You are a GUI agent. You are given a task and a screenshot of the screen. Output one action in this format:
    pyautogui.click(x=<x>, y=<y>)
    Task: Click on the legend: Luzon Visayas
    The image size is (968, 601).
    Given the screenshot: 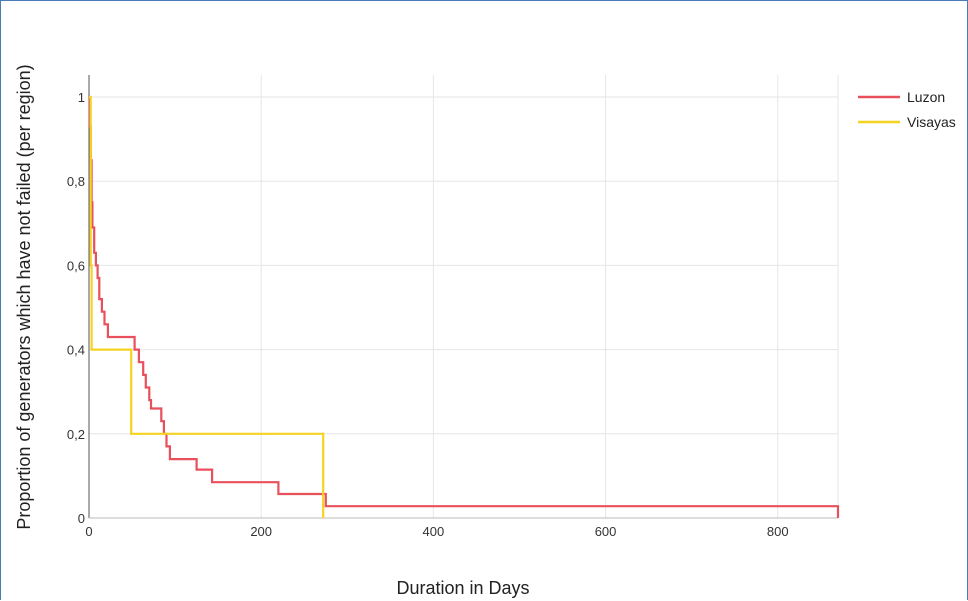 What is the action you would take?
    pyautogui.click(x=907, y=109)
    